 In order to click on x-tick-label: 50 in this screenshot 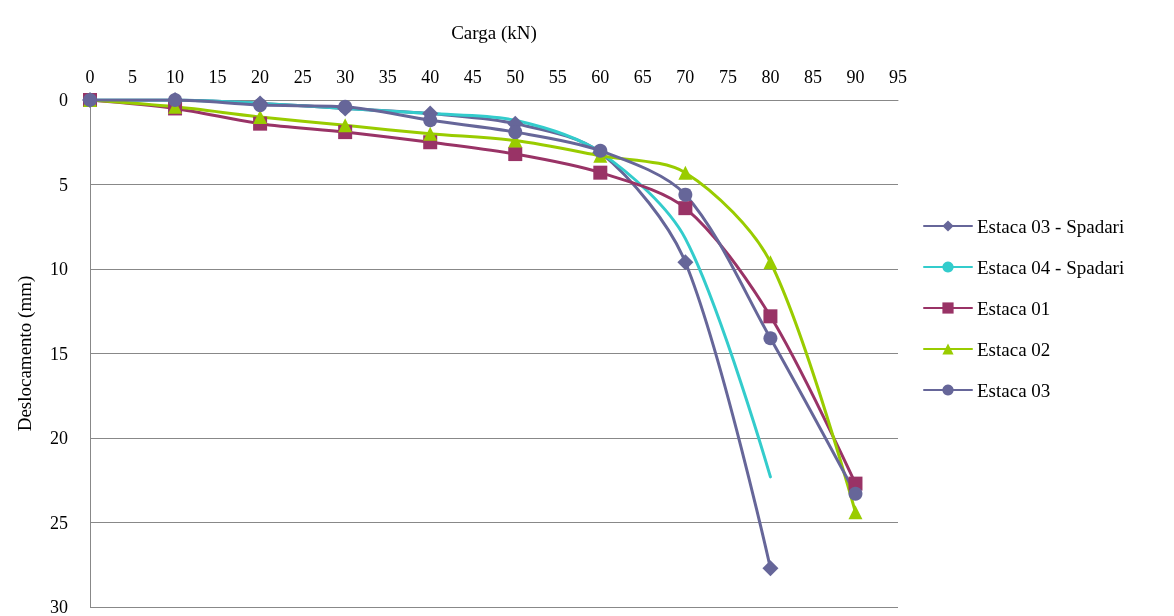, I will do `click(515, 77)`.